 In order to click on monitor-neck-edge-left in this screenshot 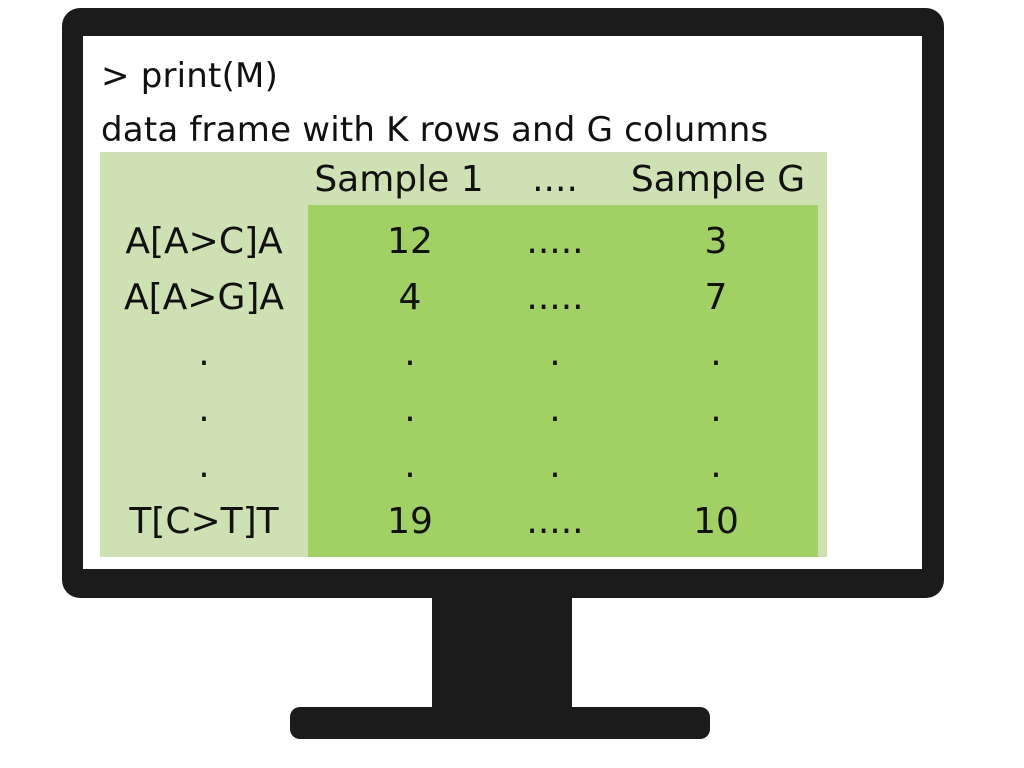, I will do `click(437, 654)`.